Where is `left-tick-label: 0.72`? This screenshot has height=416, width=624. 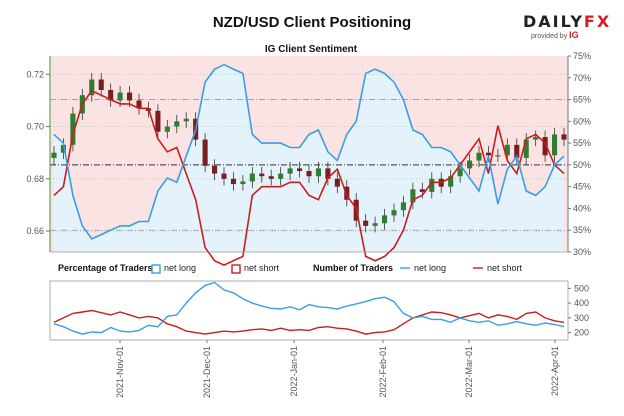
left-tick-label: 0.72 is located at coordinates (35, 74).